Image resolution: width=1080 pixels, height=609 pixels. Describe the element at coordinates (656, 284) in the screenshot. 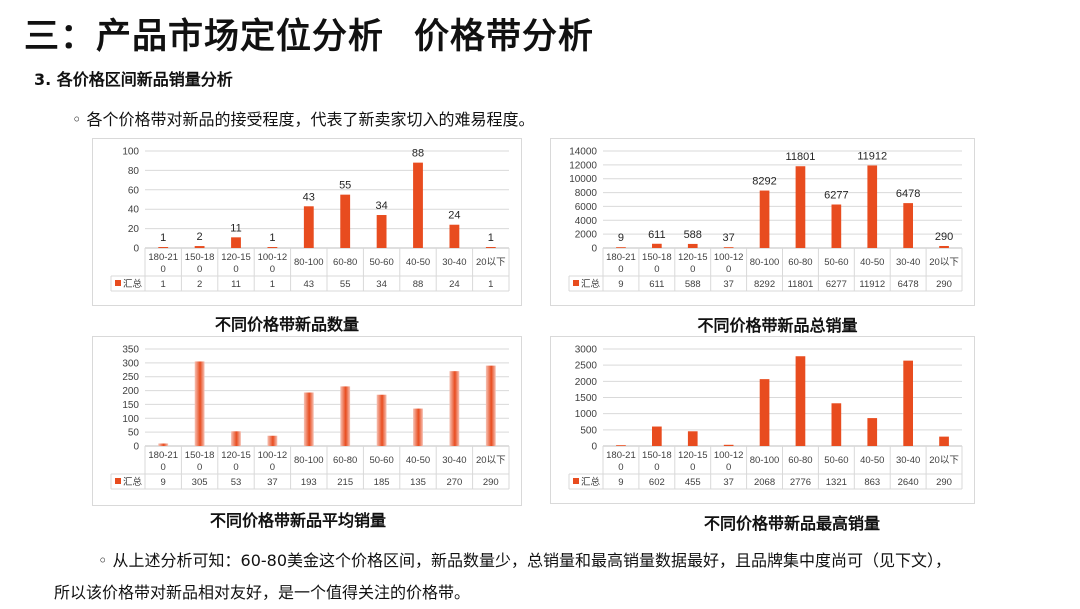

I see `table-value: 611` at that location.